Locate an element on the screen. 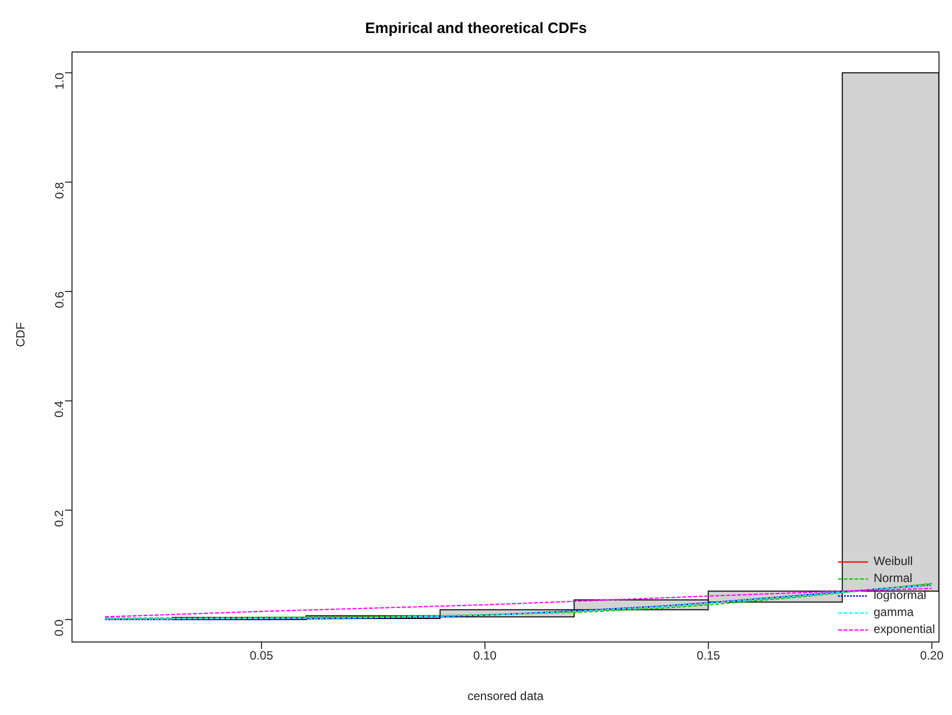 Image resolution: width=952 pixels, height=715 pixels. legend-label: exponential is located at coordinates (904, 629).